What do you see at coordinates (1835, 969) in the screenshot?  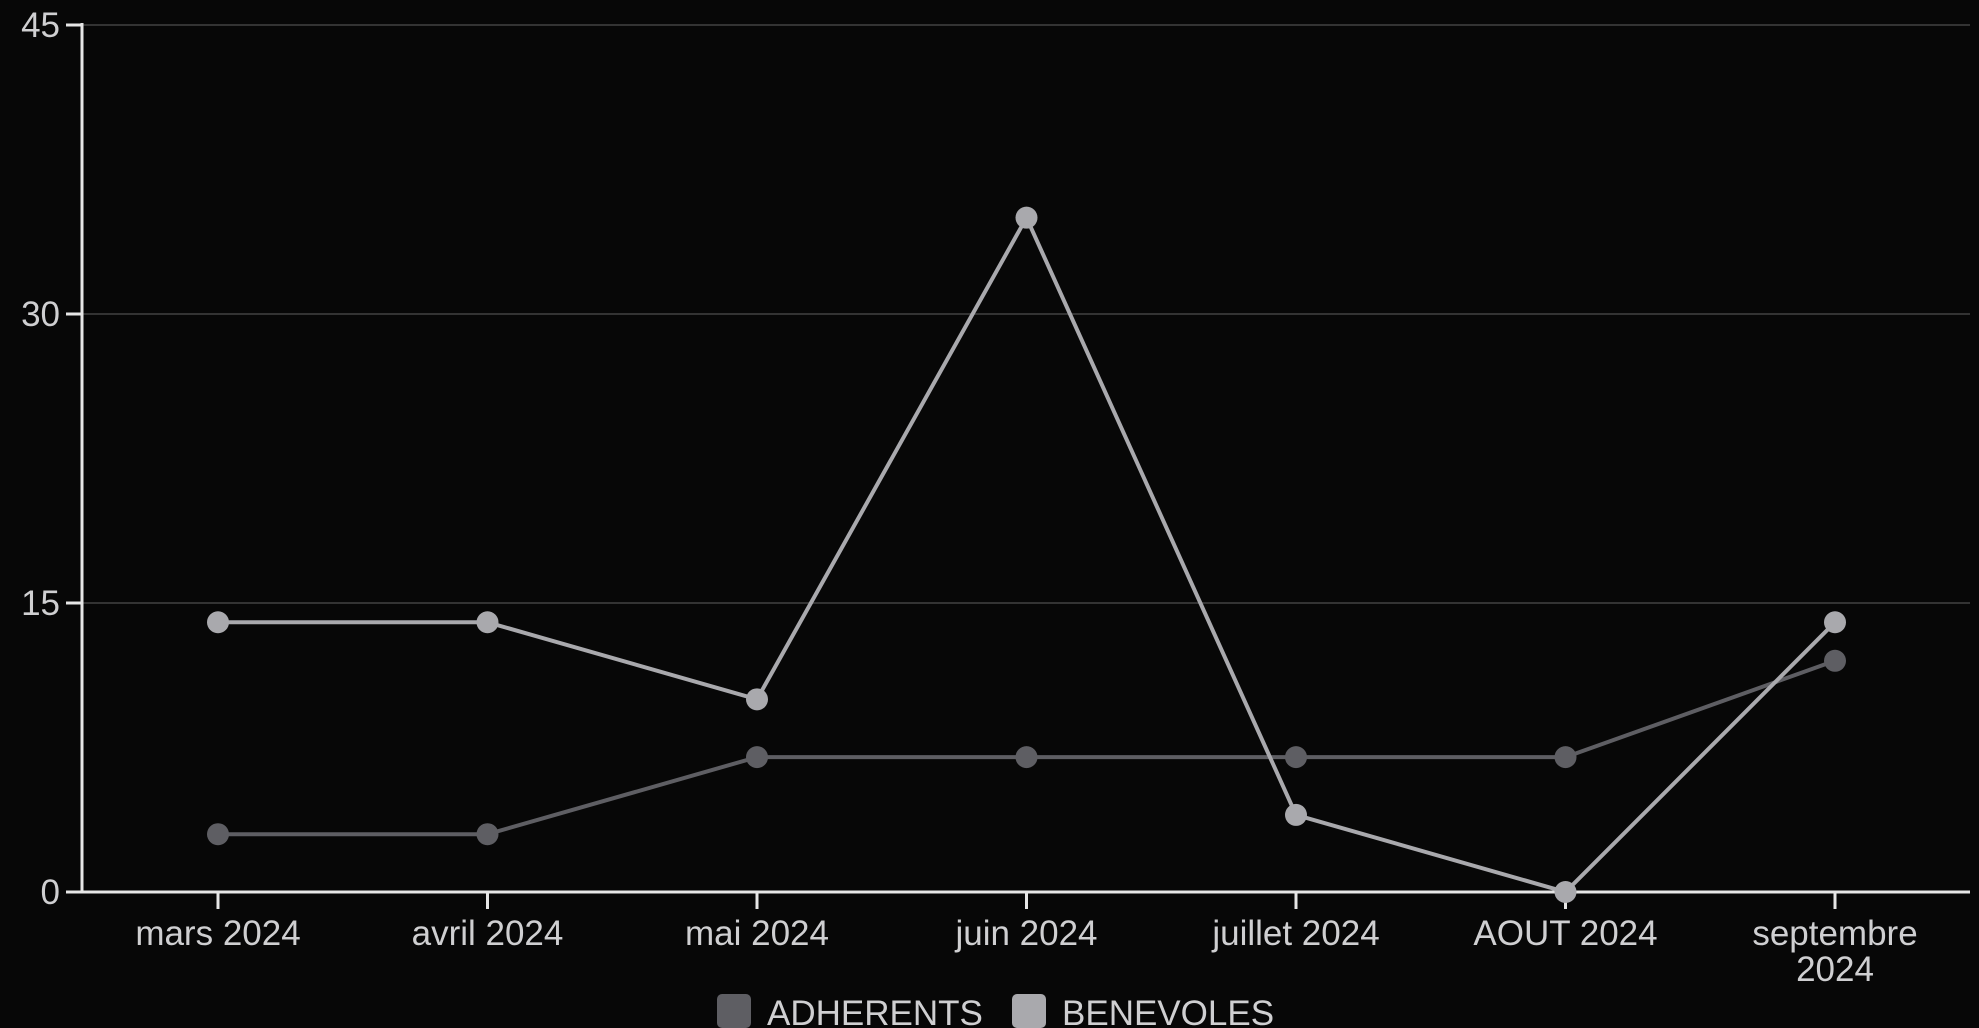 I see `x-tick-label: 2024` at bounding box center [1835, 969].